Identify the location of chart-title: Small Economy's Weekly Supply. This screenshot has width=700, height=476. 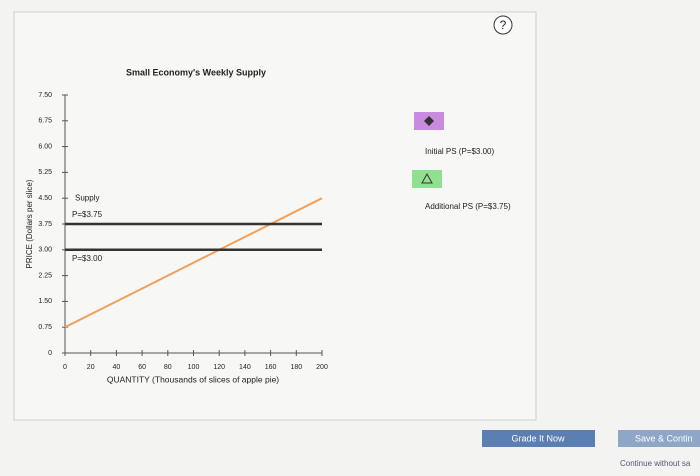
(196, 72).